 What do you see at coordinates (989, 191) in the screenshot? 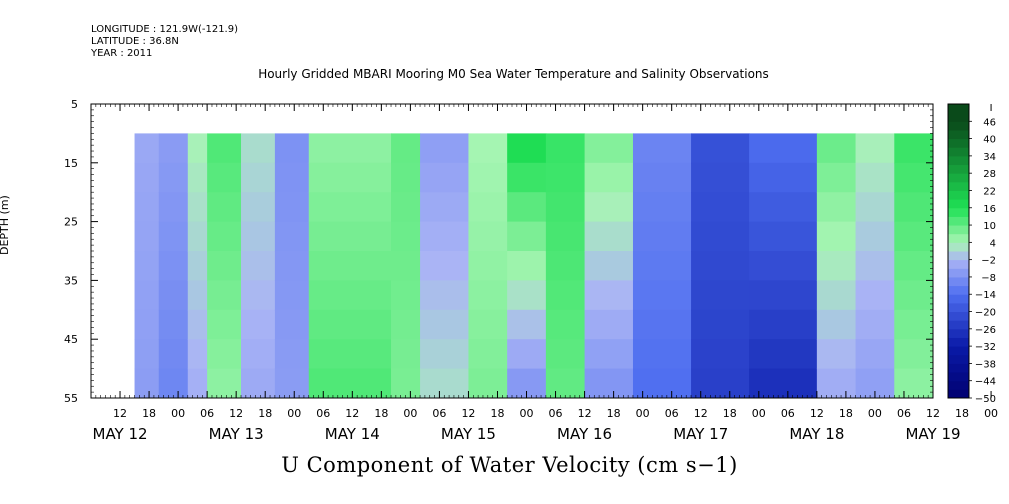
I see `colorbar-label: 22` at bounding box center [989, 191].